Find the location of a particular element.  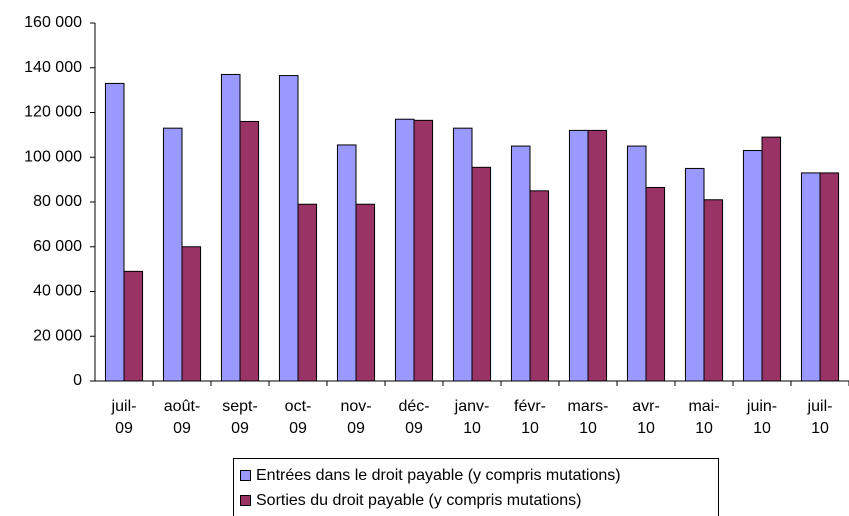

y-tick-label: 100 000 is located at coordinates (53, 156).